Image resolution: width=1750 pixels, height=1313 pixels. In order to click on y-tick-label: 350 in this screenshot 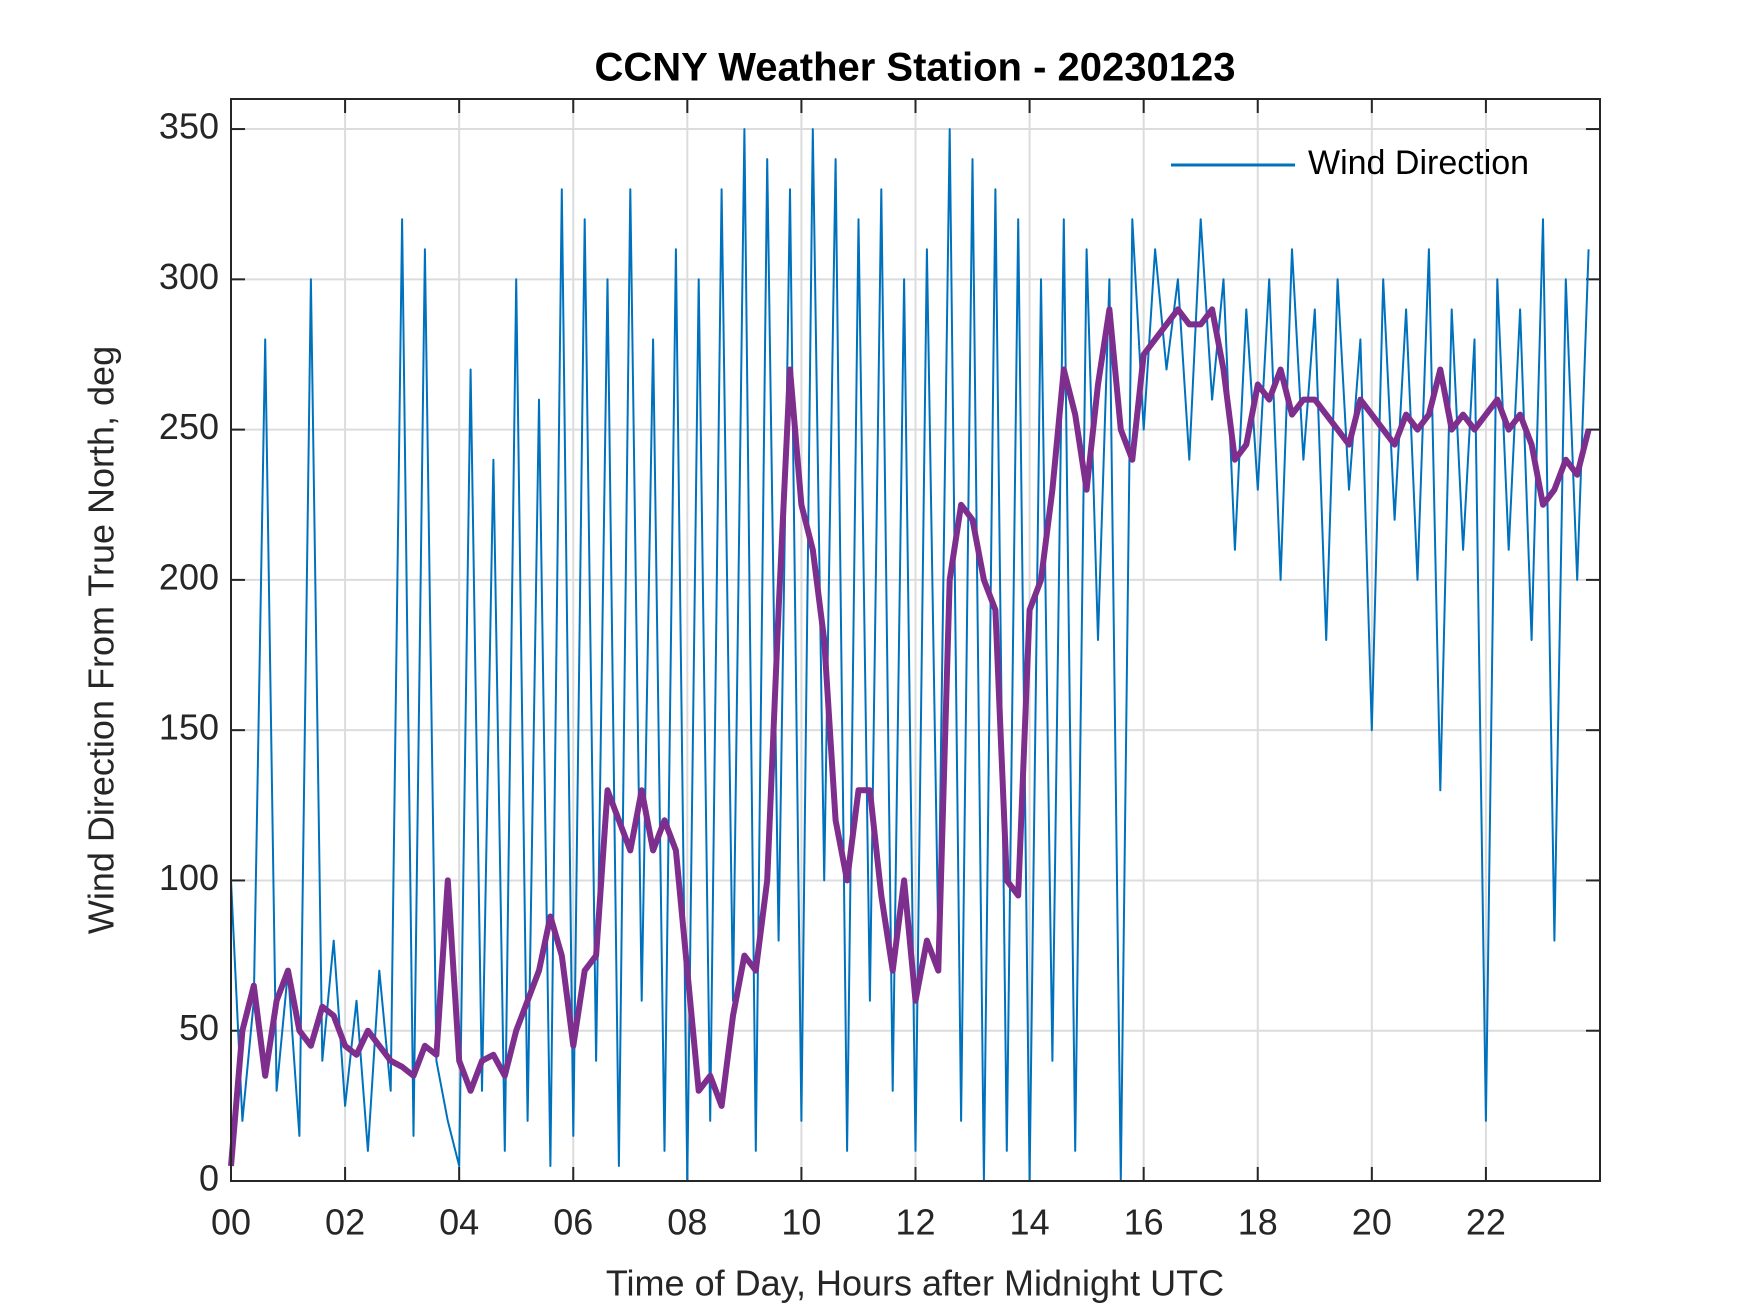, I will do `click(189, 126)`.